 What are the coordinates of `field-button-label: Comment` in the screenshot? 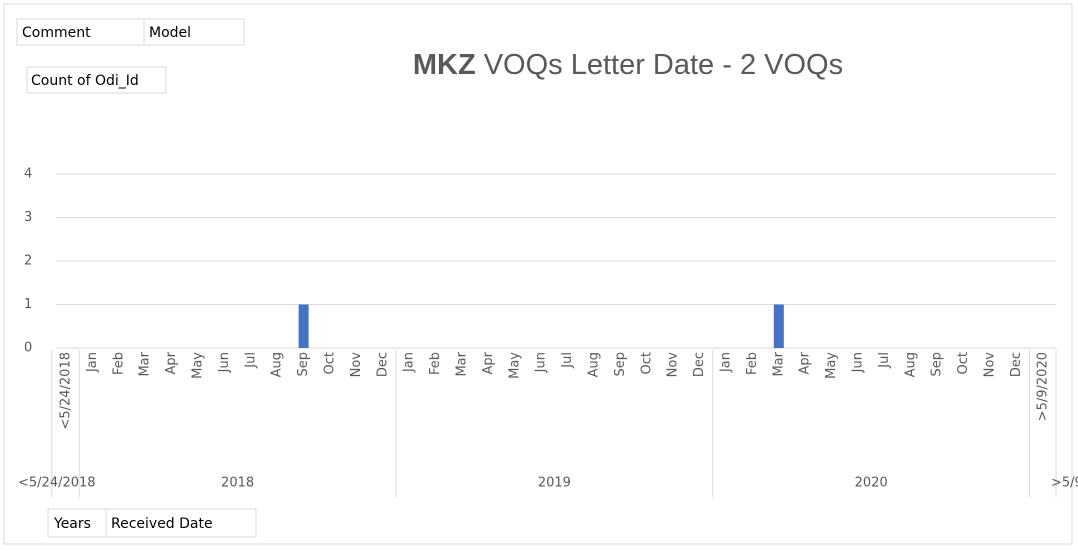 It's located at (56, 33).